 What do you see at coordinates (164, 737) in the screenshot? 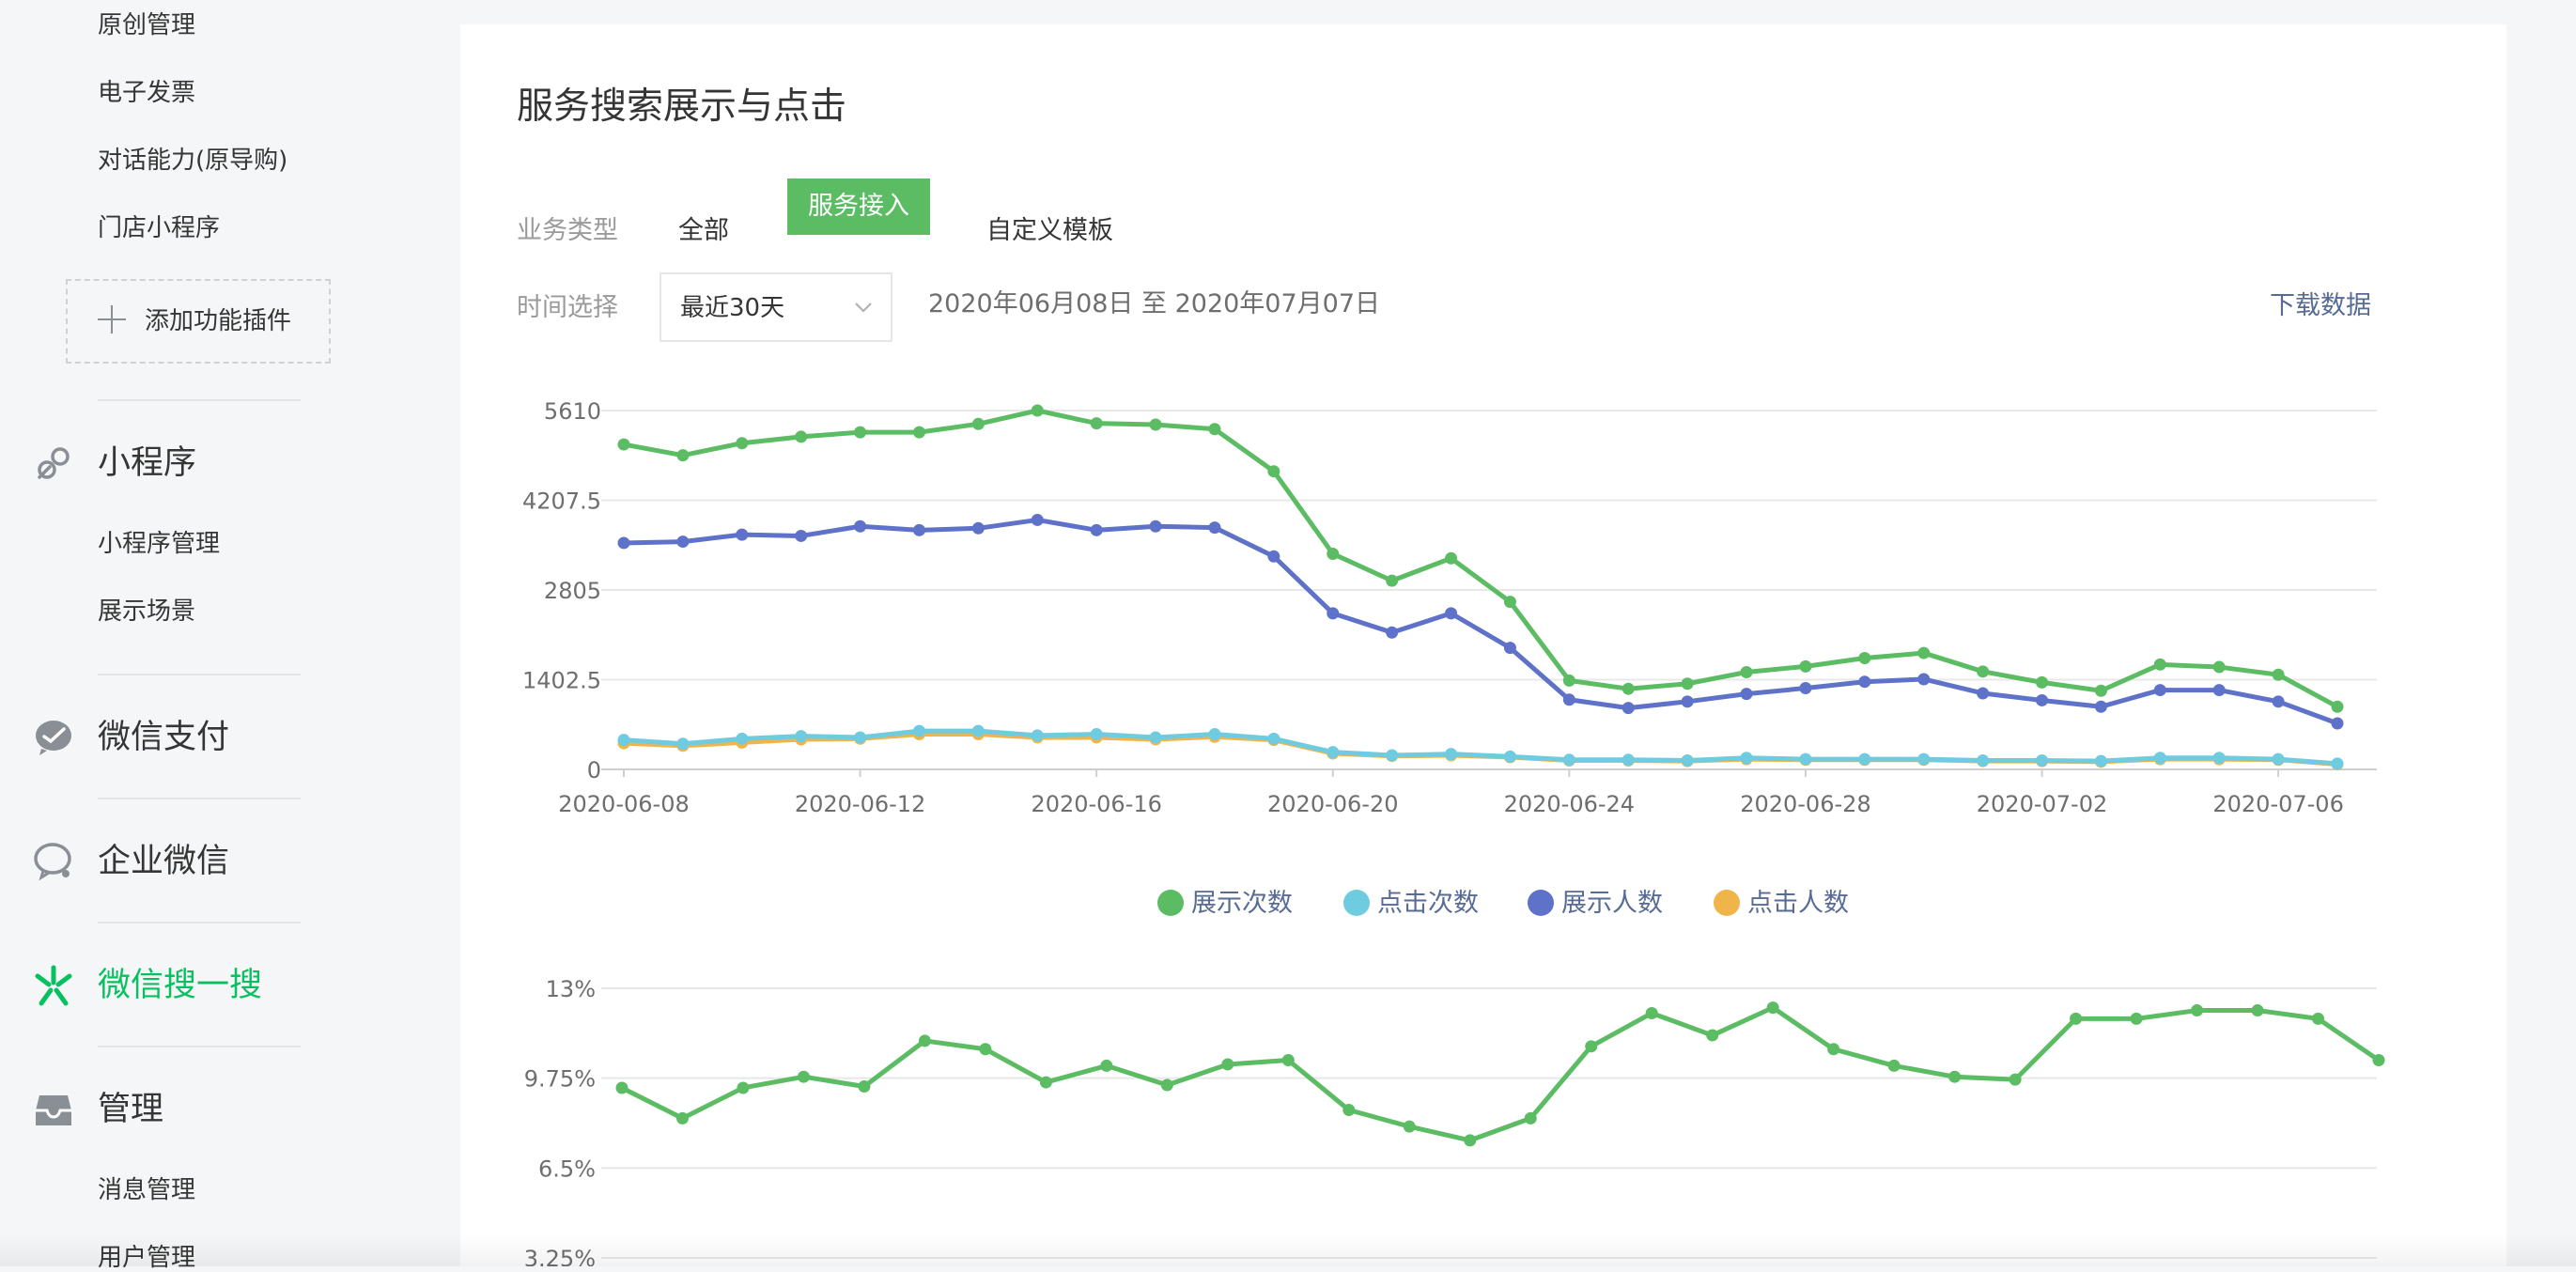
I see `sidebar-section-wechat-pay: 微信支付` at bounding box center [164, 737].